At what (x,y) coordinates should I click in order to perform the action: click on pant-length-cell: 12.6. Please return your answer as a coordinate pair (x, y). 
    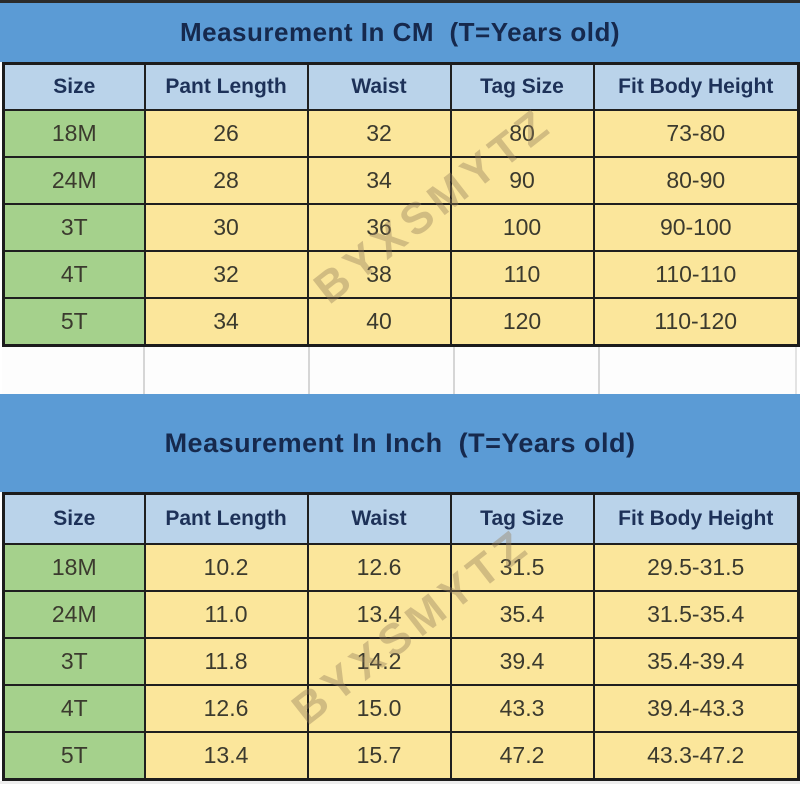
    Looking at the image, I should click on (226, 708).